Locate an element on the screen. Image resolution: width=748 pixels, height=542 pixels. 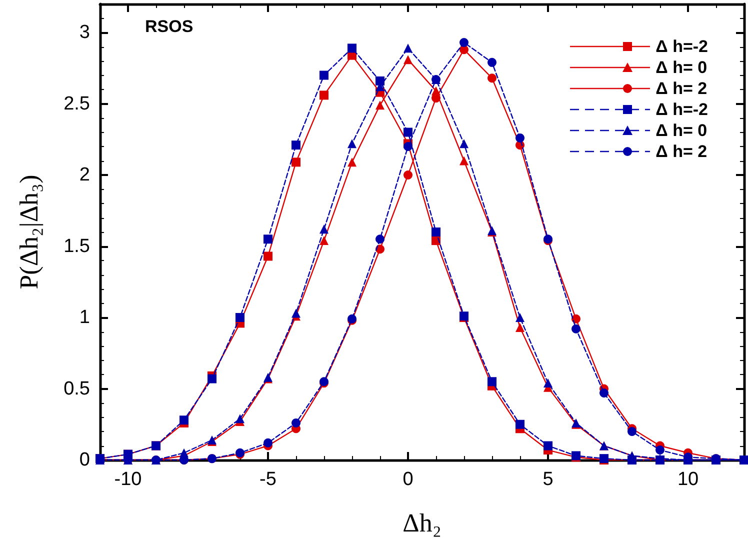
x-tick-label: -10 is located at coordinates (128, 479).